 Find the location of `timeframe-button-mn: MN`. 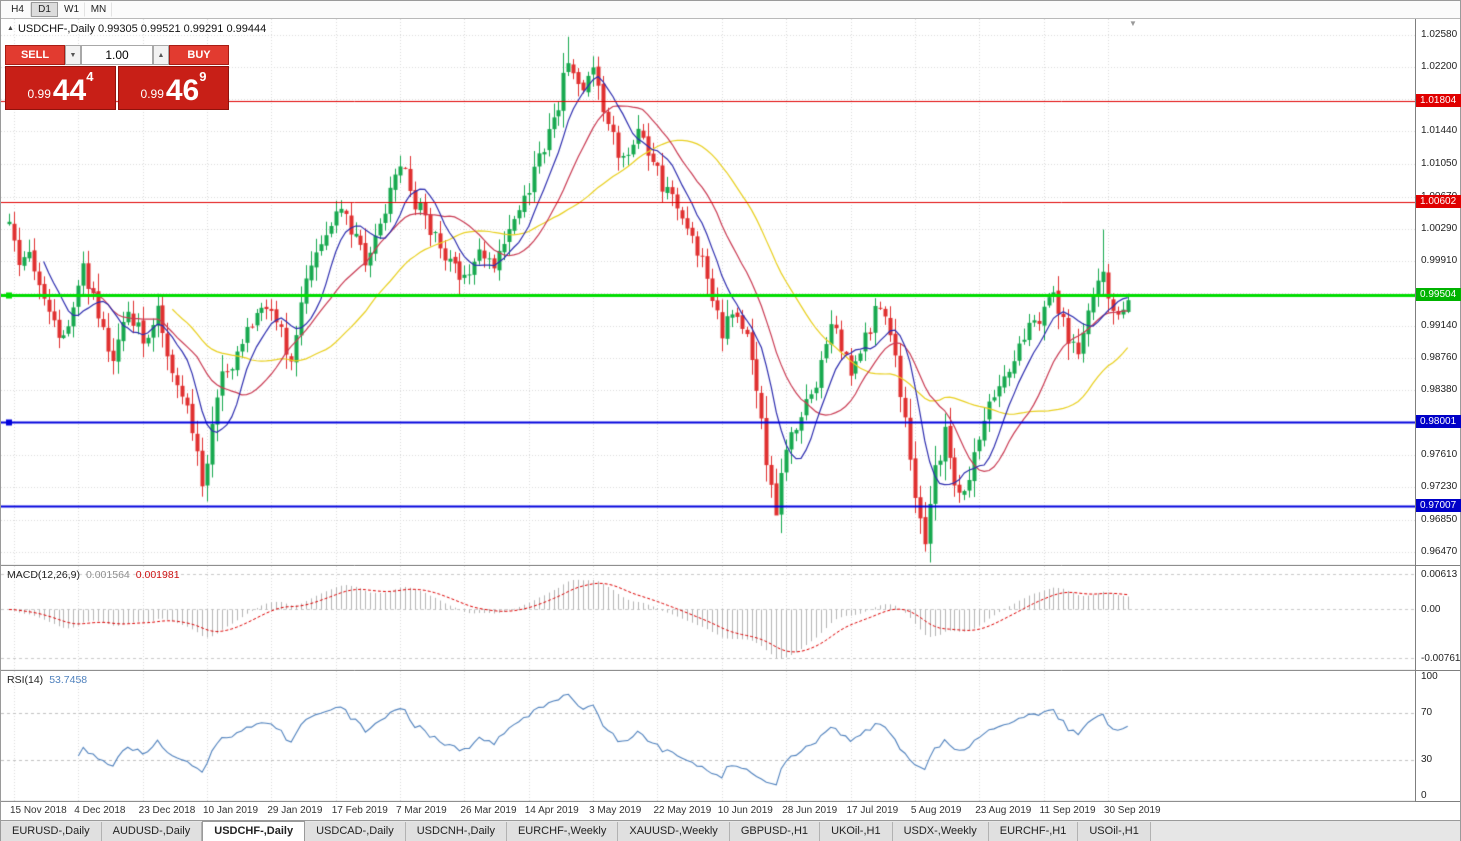

timeframe-button-mn: MN is located at coordinates (98, 9).